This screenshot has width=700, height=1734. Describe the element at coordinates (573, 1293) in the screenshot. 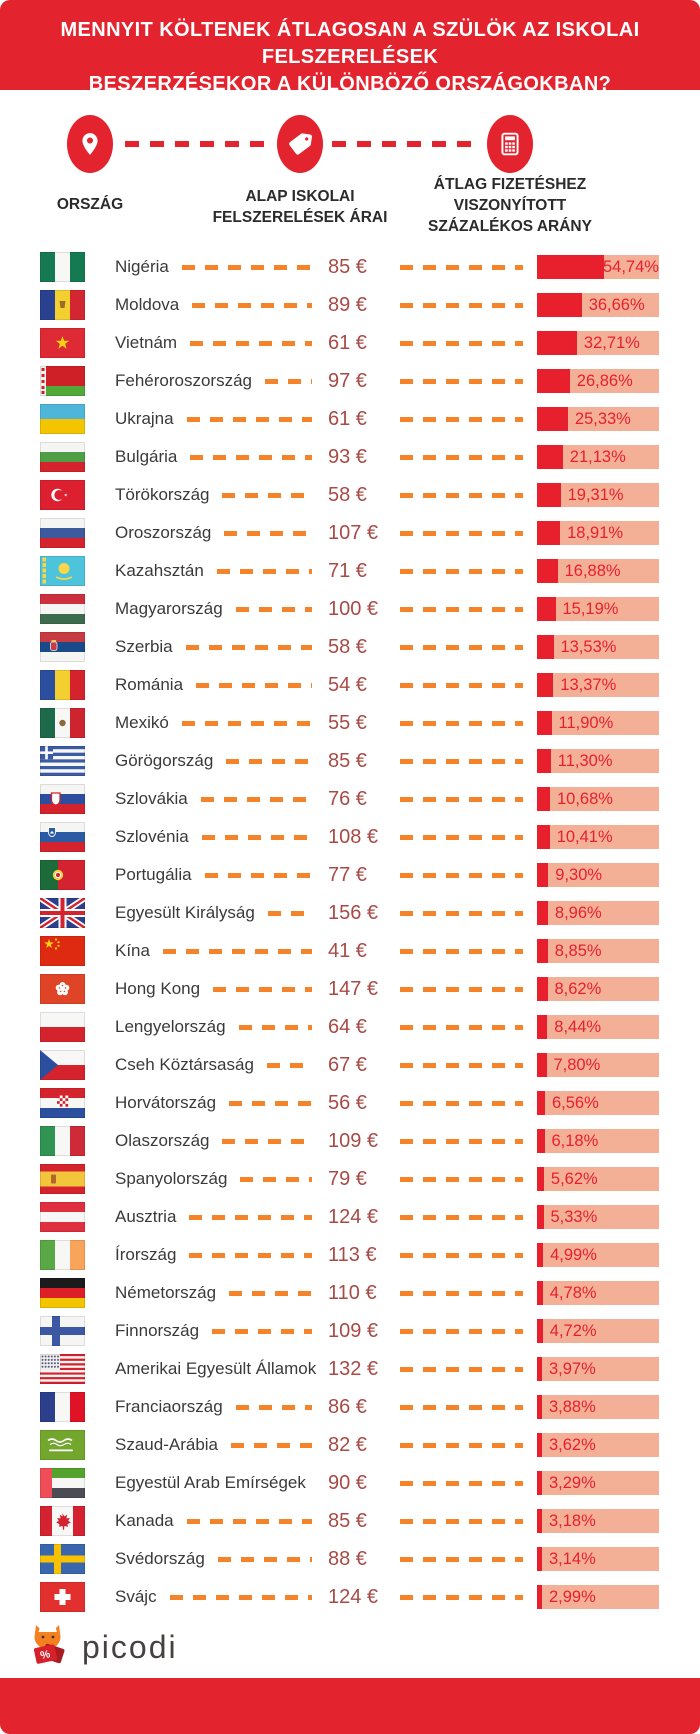

I see `percent-value: 4,78%` at that location.